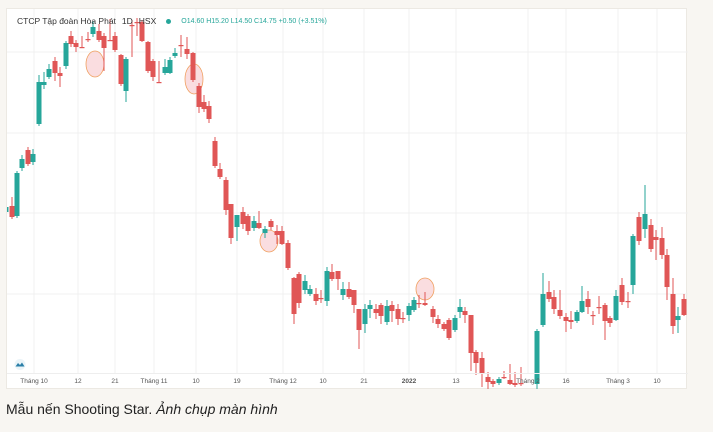  I want to click on time-axis-label: Tháng 3, so click(618, 381).